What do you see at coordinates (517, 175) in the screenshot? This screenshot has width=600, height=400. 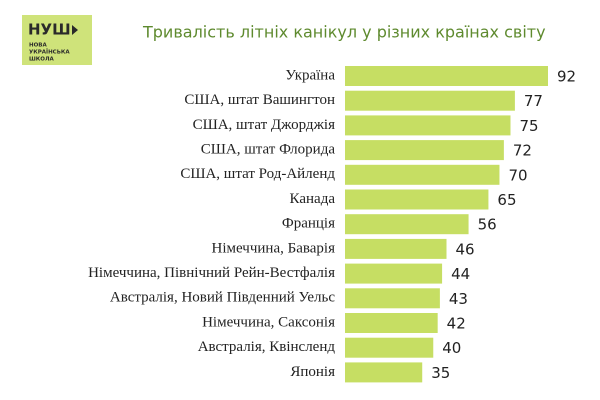 I see `value-label: 70` at bounding box center [517, 175].